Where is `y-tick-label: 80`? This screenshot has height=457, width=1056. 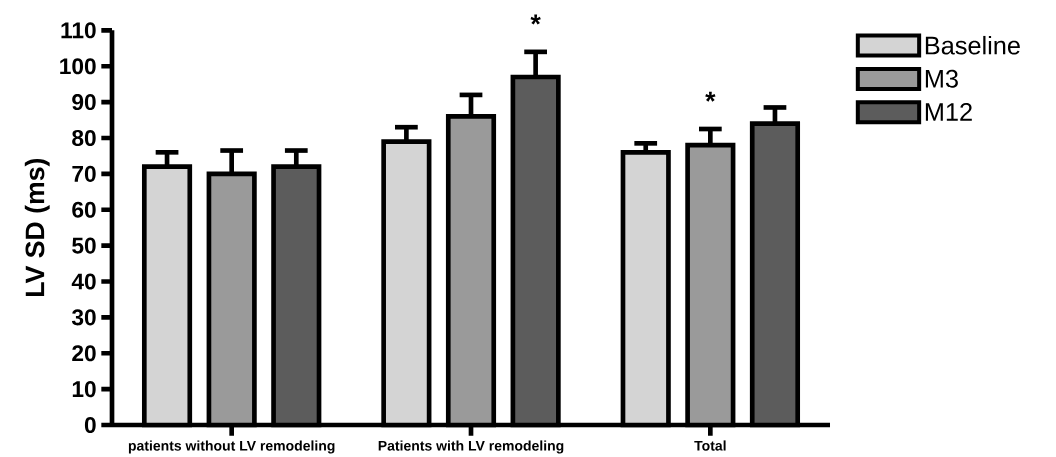
y-tick-label: 80 is located at coordinates (84, 137).